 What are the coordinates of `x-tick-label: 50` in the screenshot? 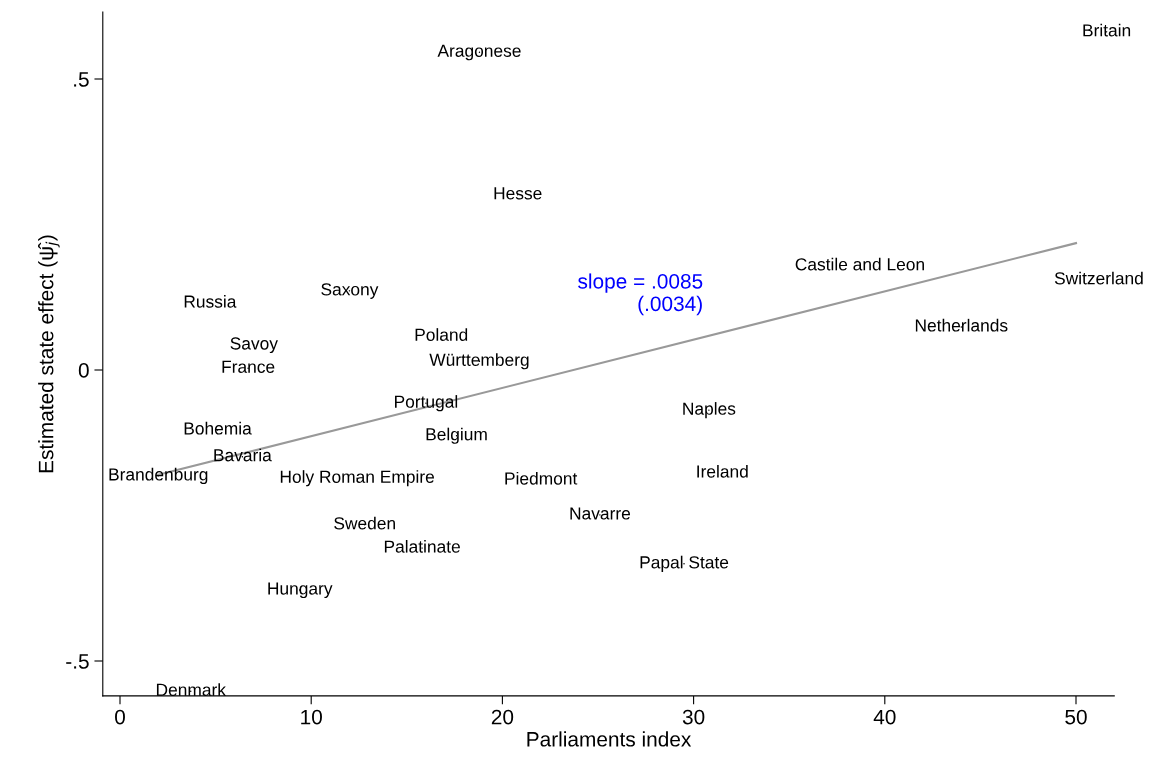 It's located at (1076, 717).